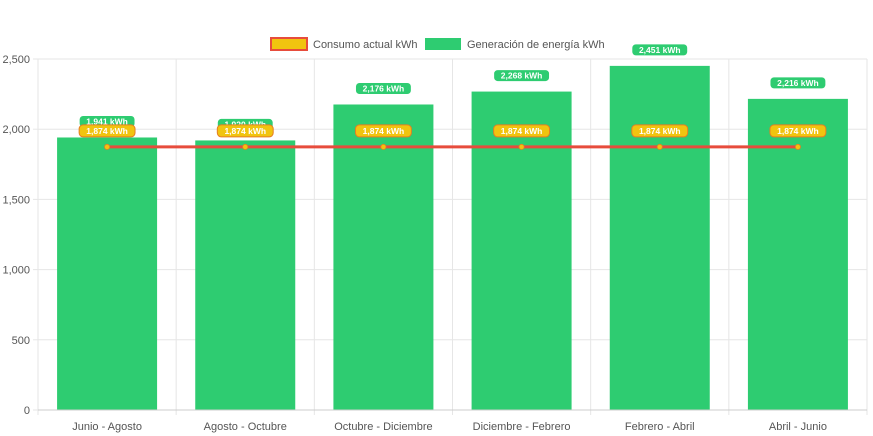 Image resolution: width=873 pixels, height=436 pixels. I want to click on line-layer, so click(452, 146).